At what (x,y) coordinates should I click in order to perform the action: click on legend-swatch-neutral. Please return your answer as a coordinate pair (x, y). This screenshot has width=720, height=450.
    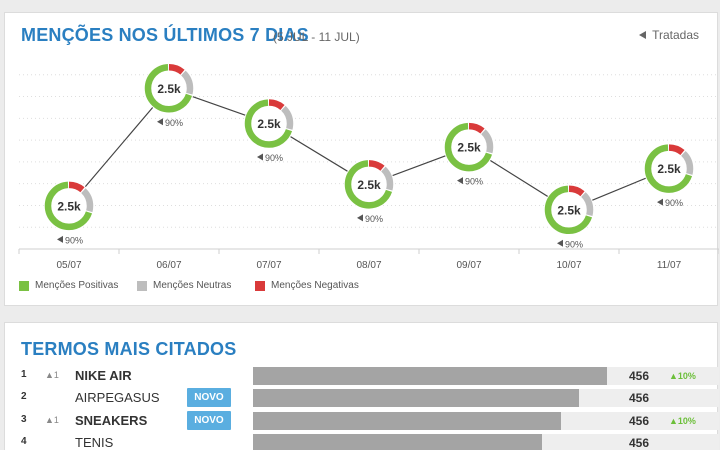
    Looking at the image, I should click on (142, 285).